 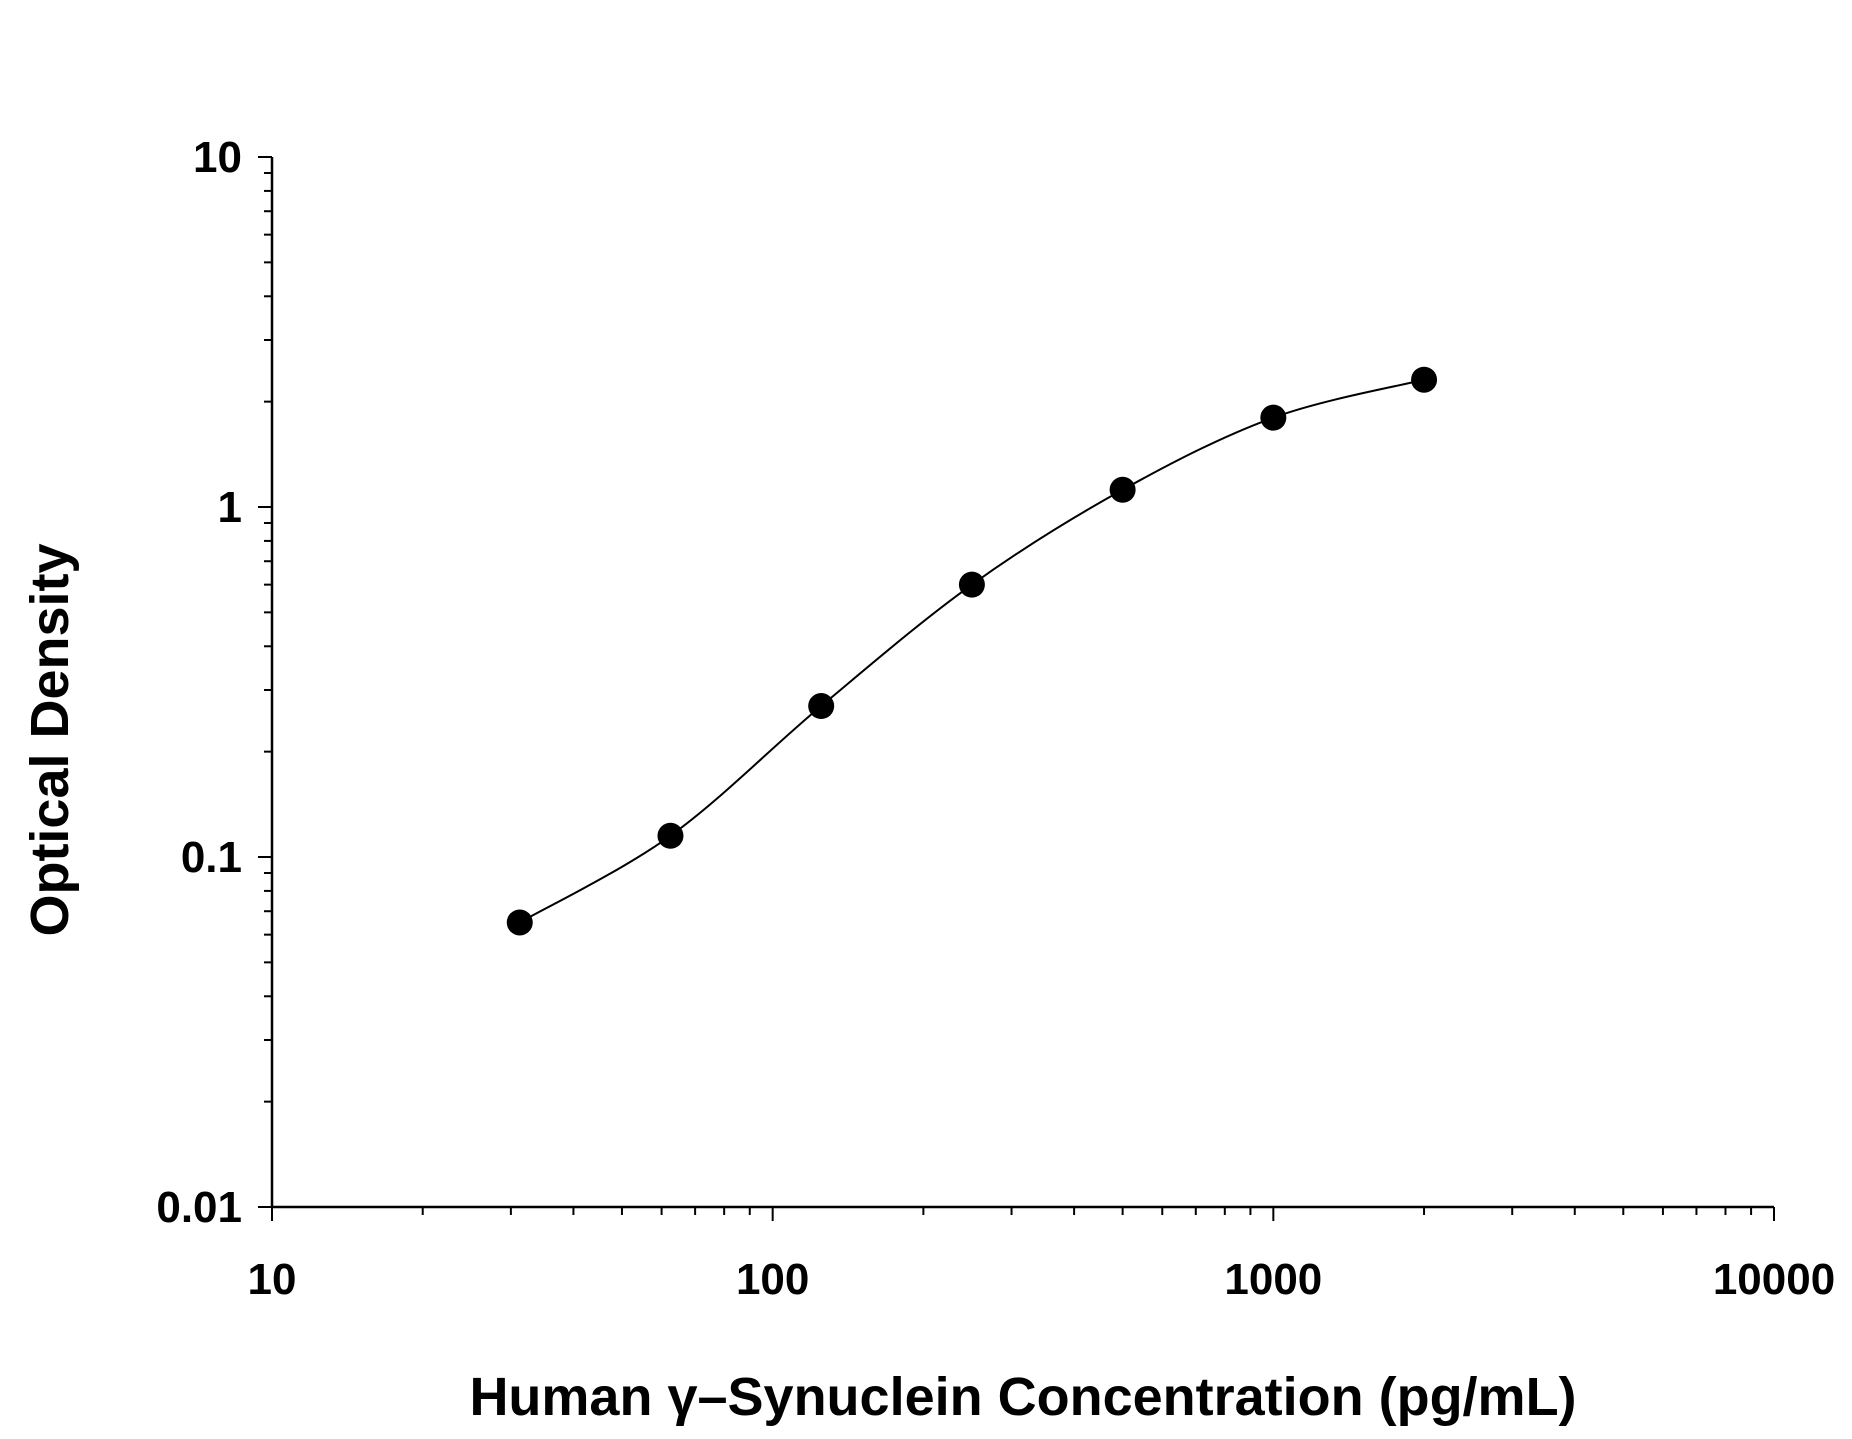 I want to click on y-tick-label: 0.1, so click(x=211, y=857).